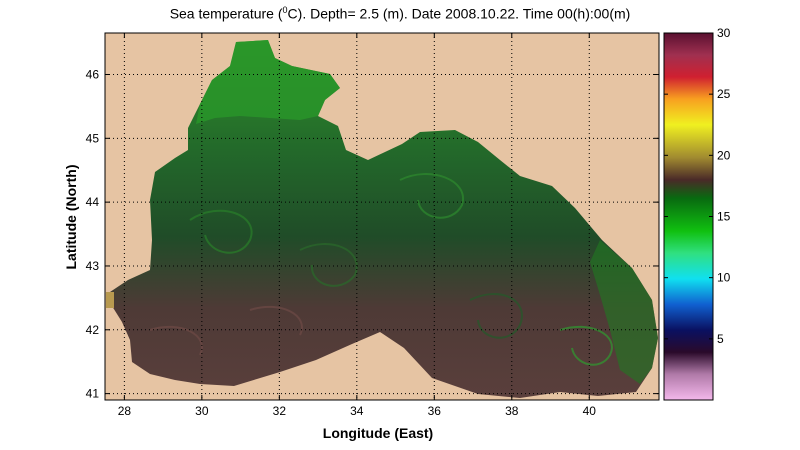 The width and height of the screenshot is (800, 450). What do you see at coordinates (512, 411) in the screenshot?
I see `x-tick-label-5: 38` at bounding box center [512, 411].